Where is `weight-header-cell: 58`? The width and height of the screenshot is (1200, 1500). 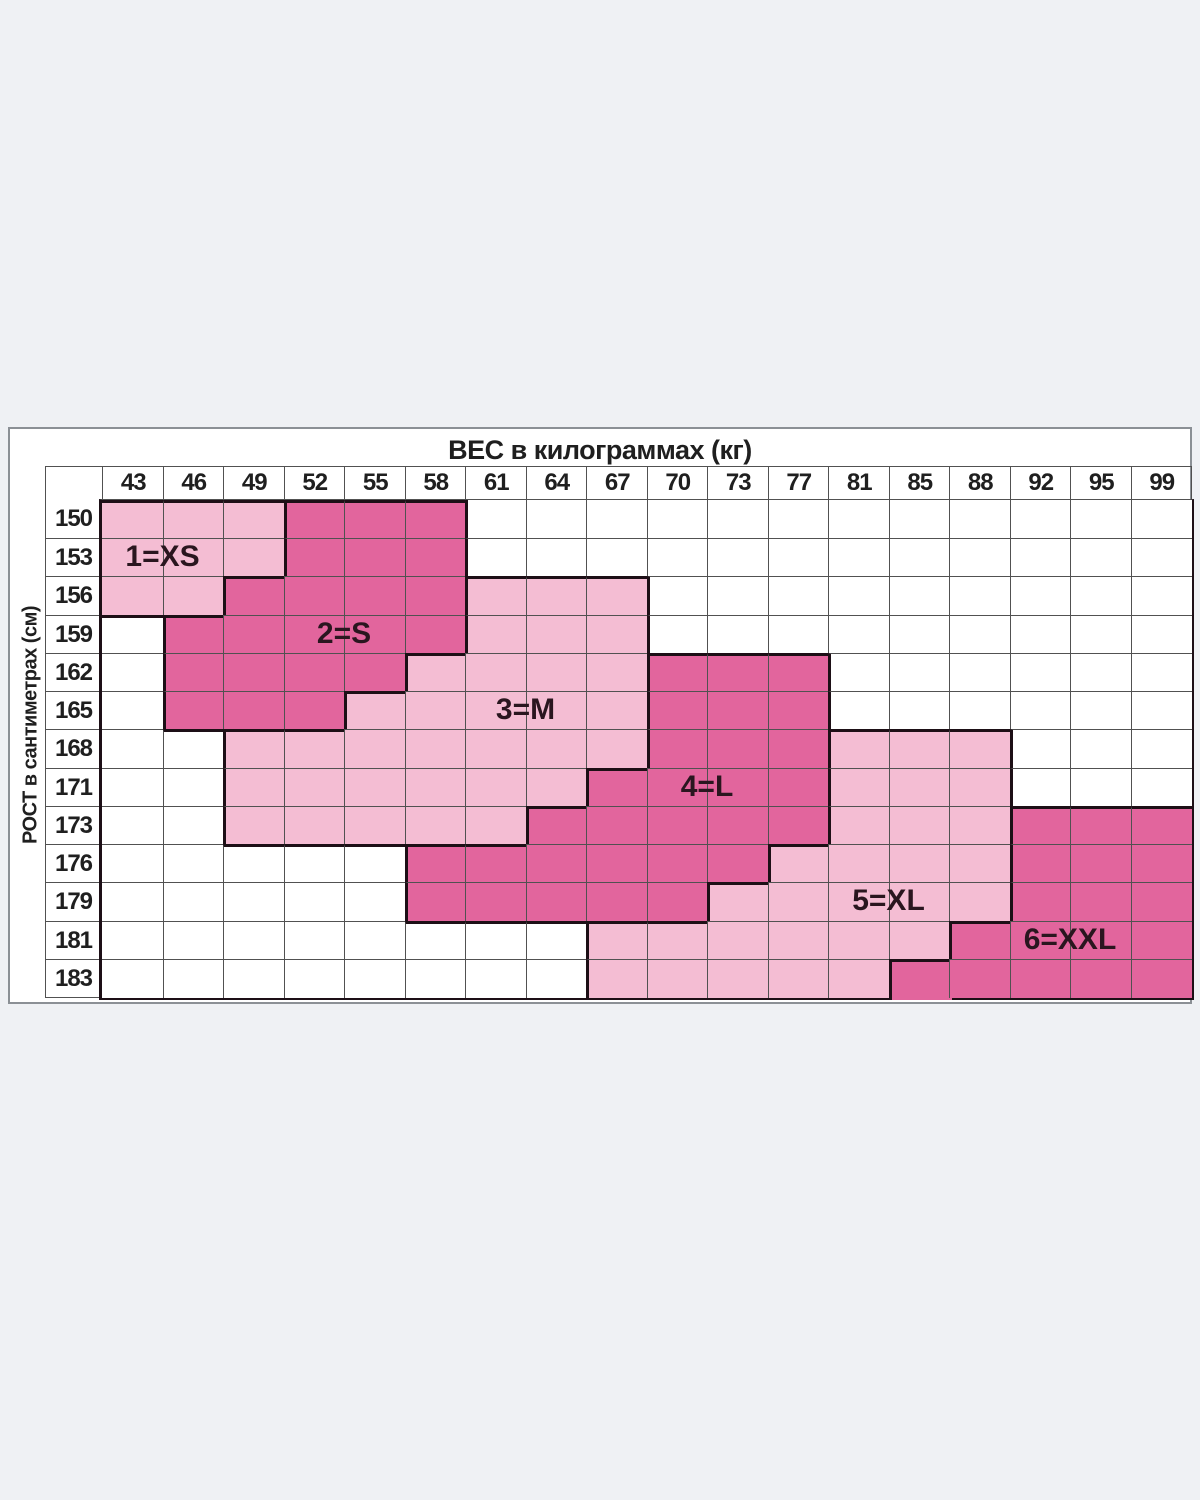 weight-header-cell: 58 is located at coordinates (435, 483).